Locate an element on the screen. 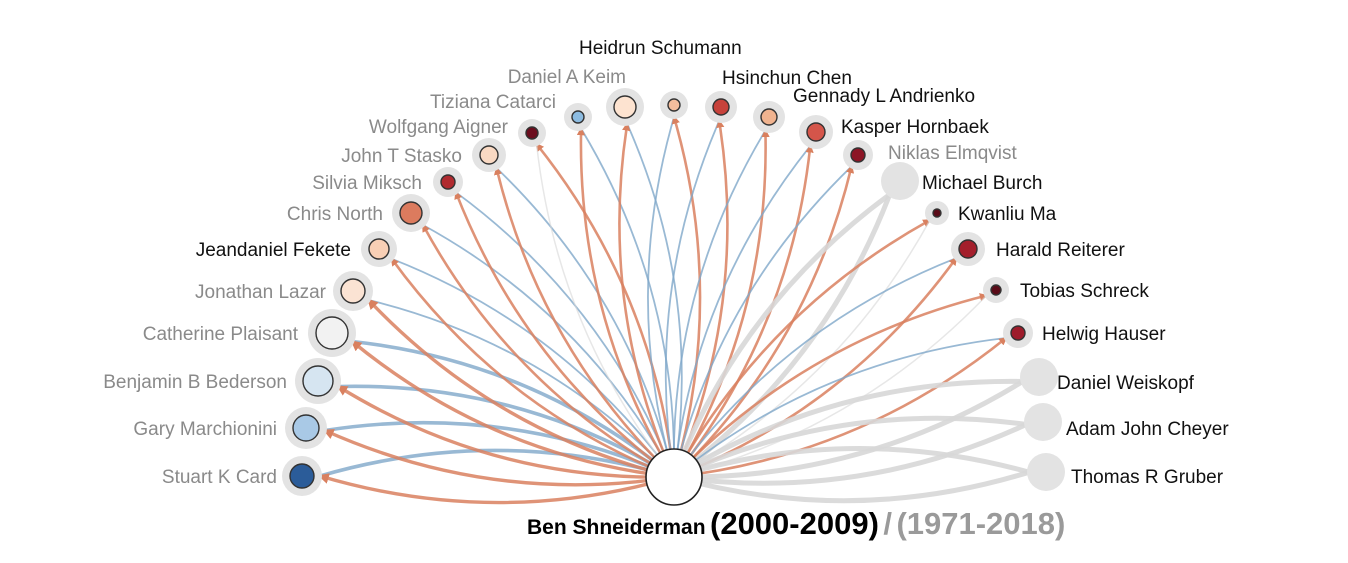 Image resolution: width=1348 pixels, height=563 pixels. edge-in-harald-reiterer is located at coordinates (815, 367).